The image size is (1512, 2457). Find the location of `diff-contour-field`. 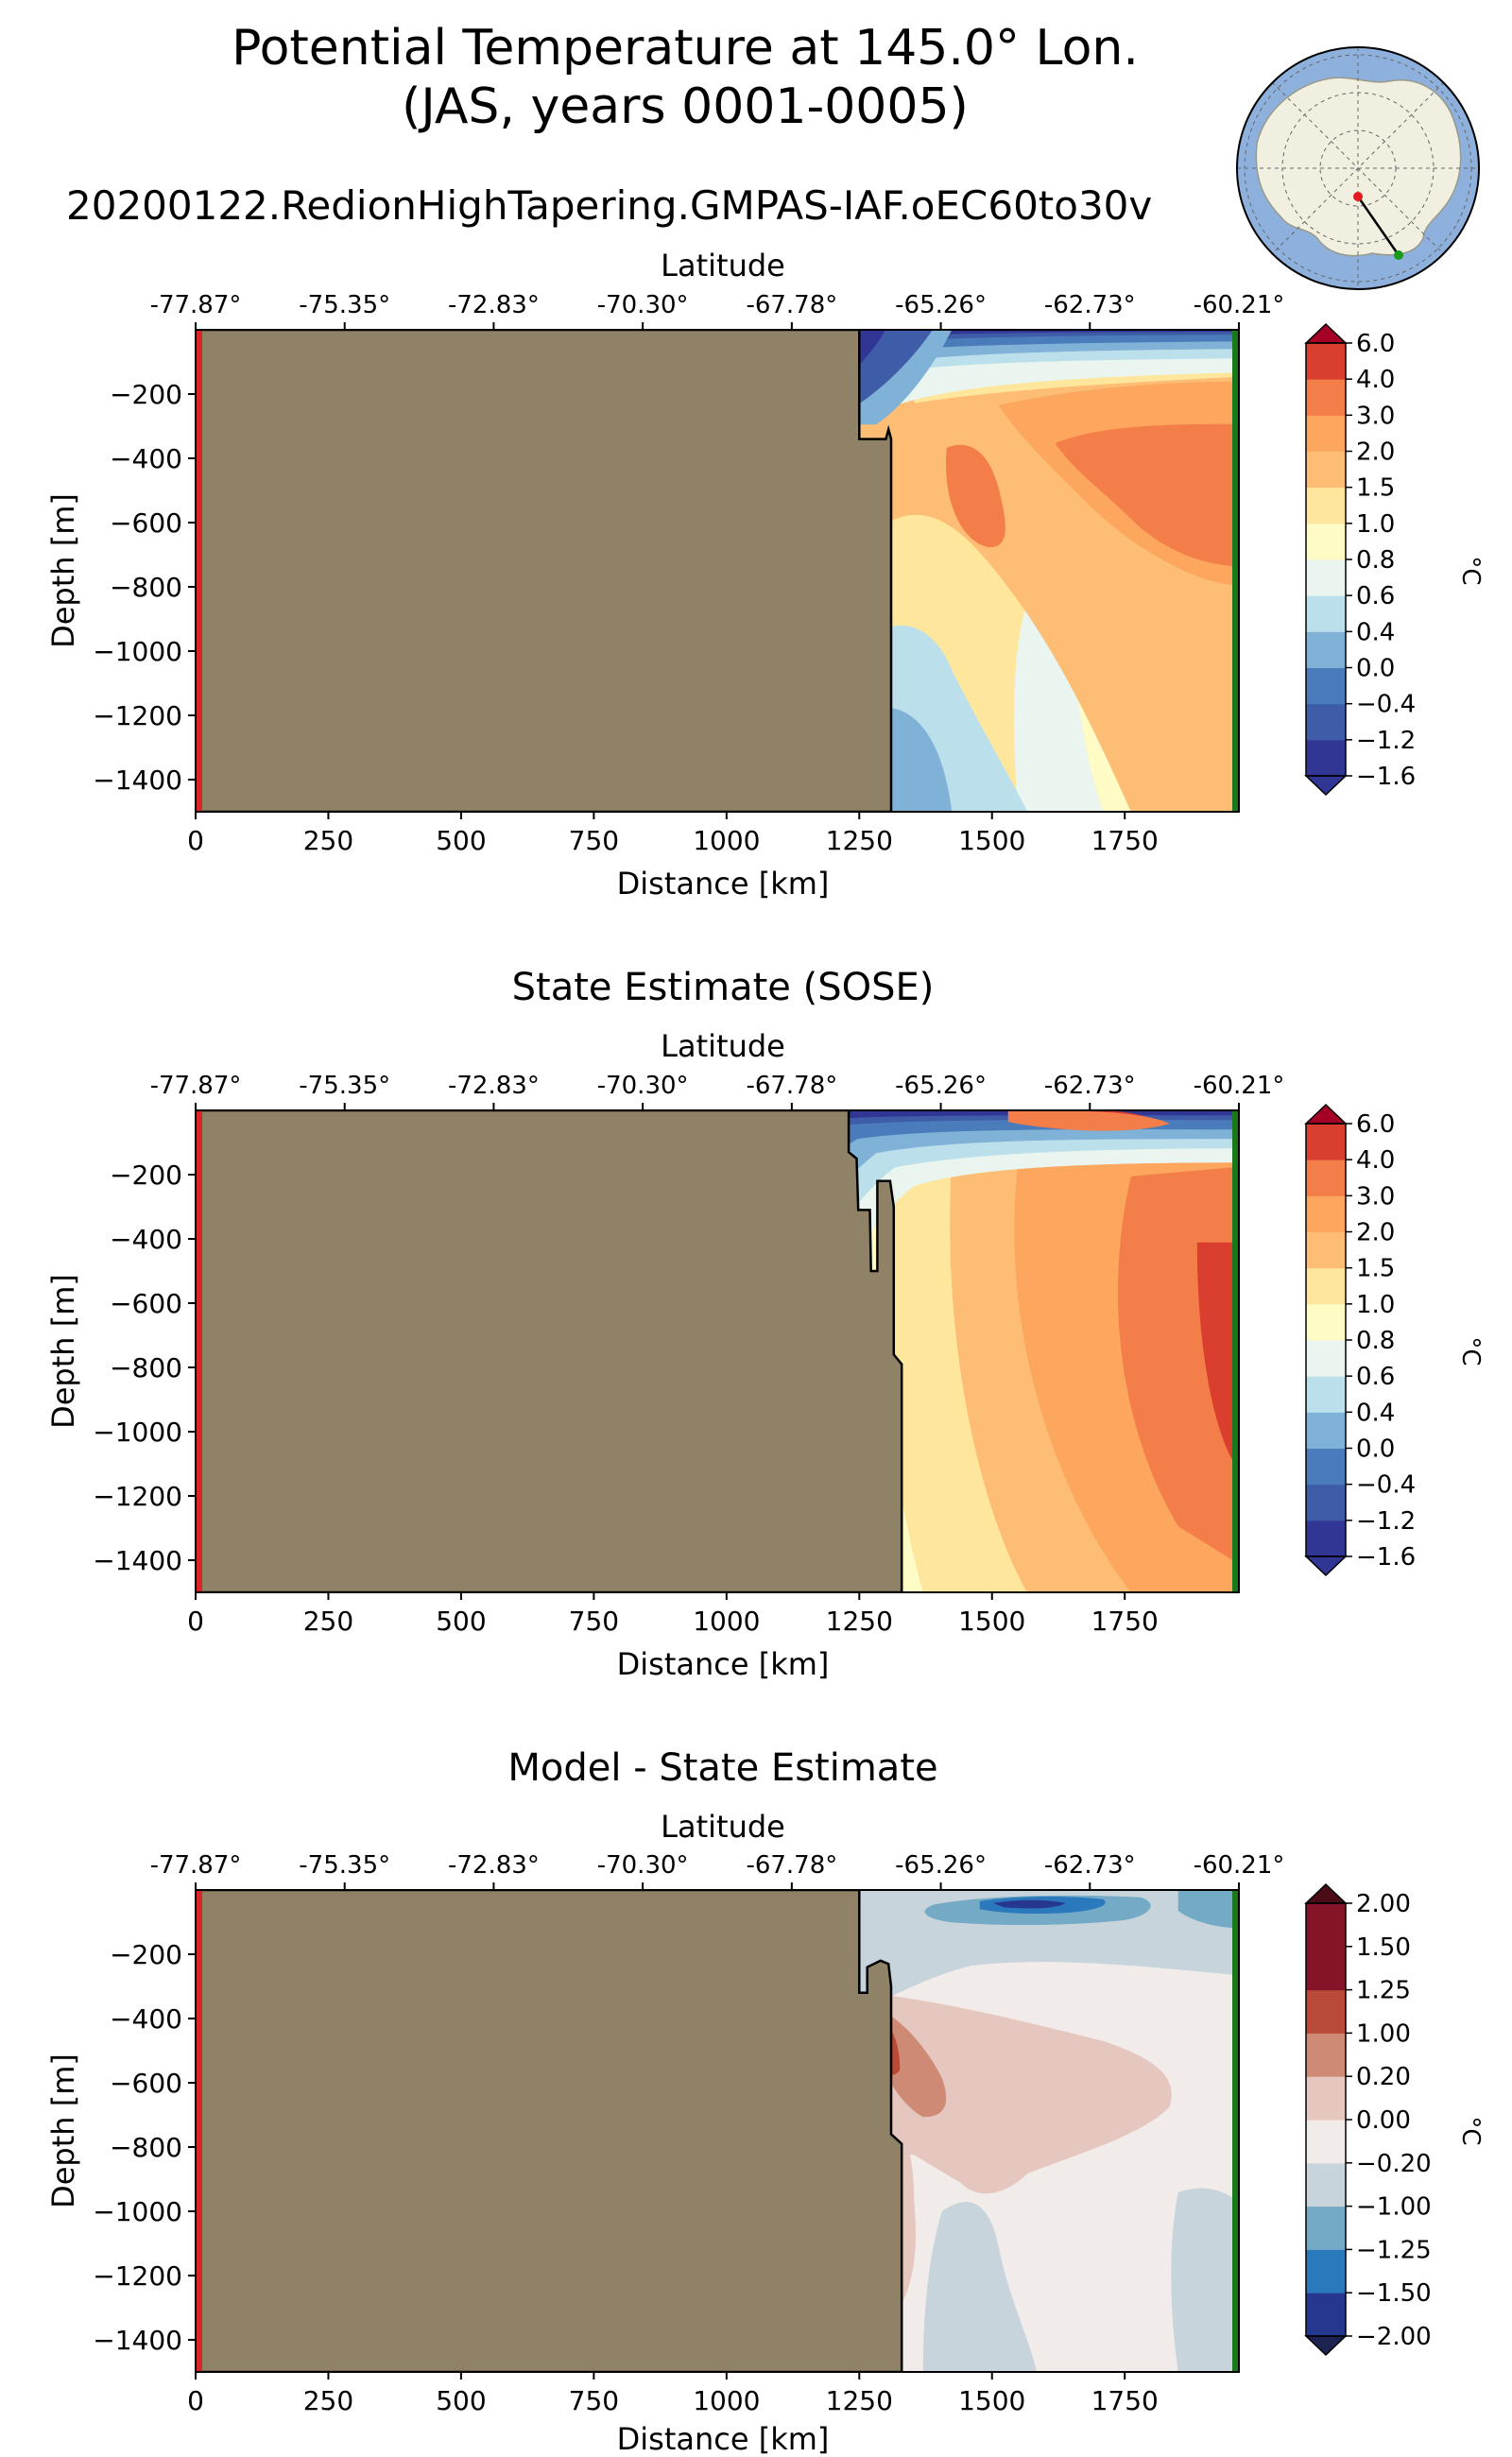

diff-contour-field is located at coordinates (717, 2131).